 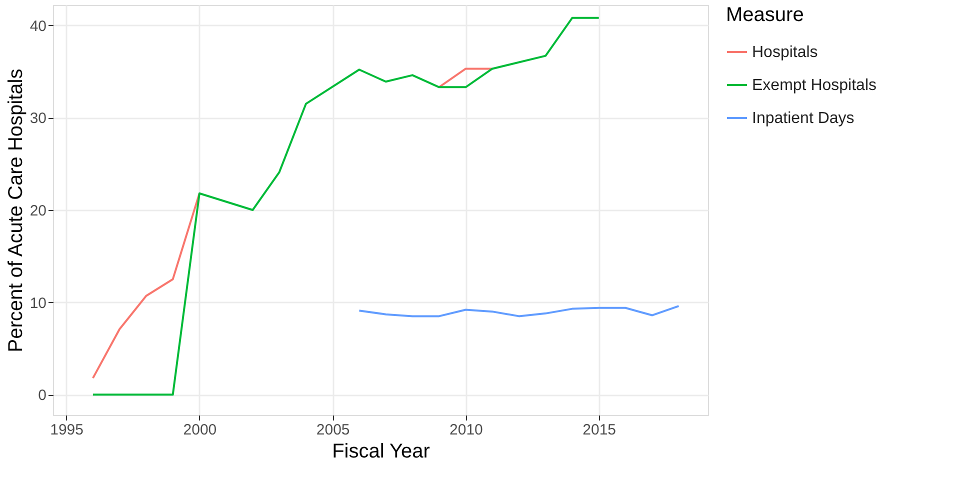 I want to click on x-tick-label: 1995, so click(x=67, y=430).